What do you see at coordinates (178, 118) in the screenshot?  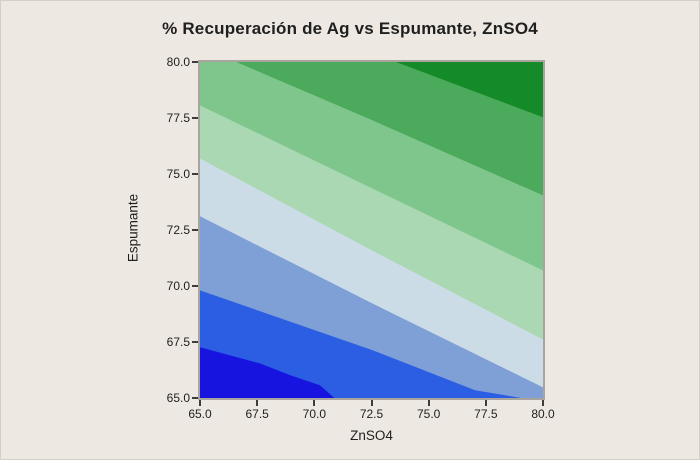 I see `y-tick-label: 77.5` at bounding box center [178, 118].